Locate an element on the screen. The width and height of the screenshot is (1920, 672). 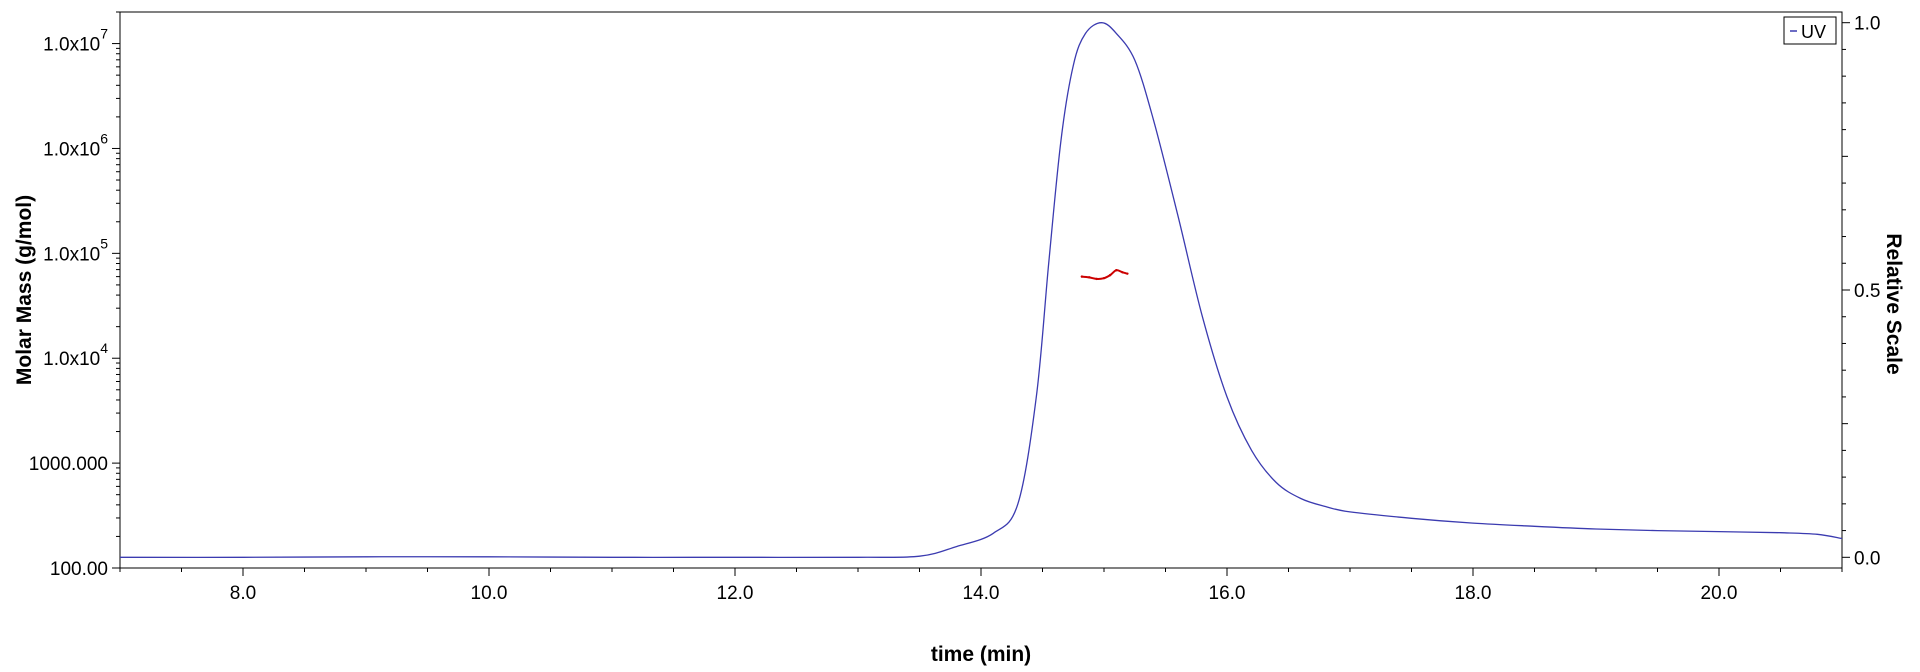
x-axis-title: time (min) is located at coordinates (981, 654).